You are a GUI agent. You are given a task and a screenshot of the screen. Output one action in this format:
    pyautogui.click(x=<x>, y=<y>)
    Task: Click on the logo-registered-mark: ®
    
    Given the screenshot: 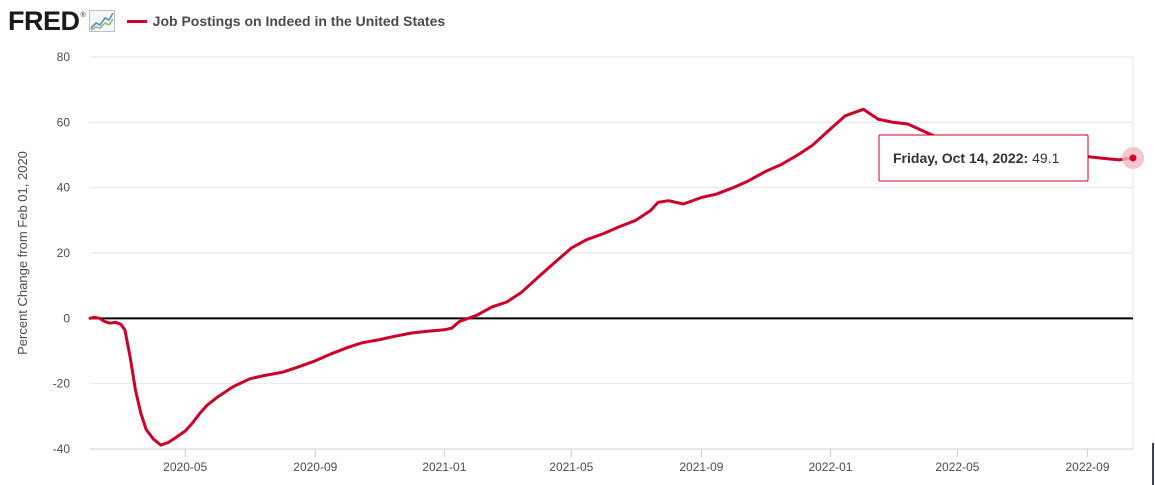 What is the action you would take?
    pyautogui.click(x=83, y=15)
    